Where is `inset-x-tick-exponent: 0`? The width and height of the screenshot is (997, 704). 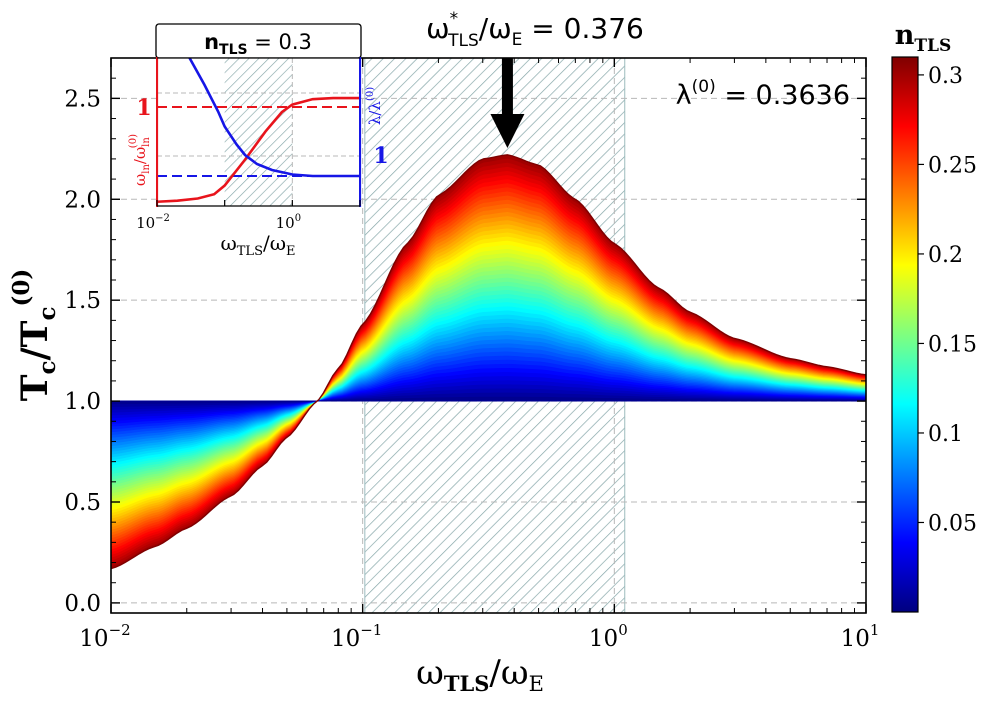 inset-x-tick-exponent: 0 is located at coordinates (298, 218).